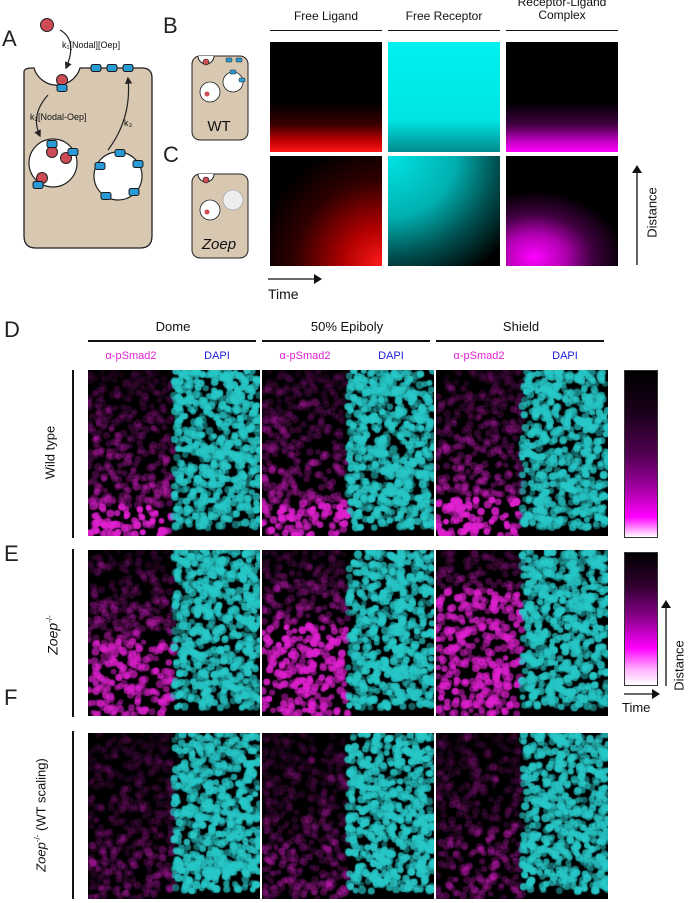 The image size is (690, 903). What do you see at coordinates (219, 126) in the screenshot?
I see `wt-cell-label: WT` at bounding box center [219, 126].